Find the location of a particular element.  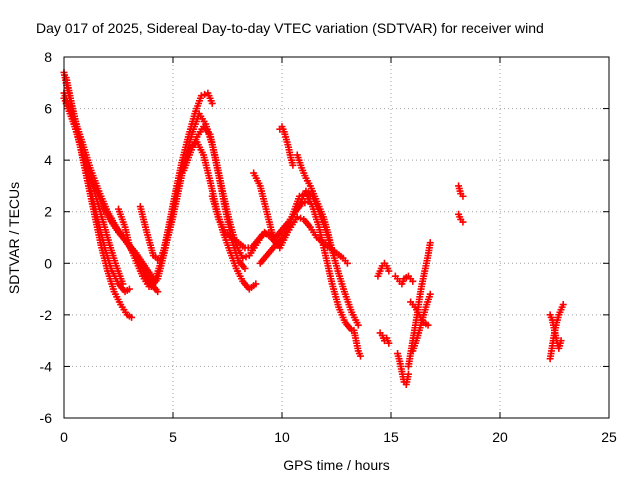

x-tick-label: 20 is located at coordinates (500, 437).